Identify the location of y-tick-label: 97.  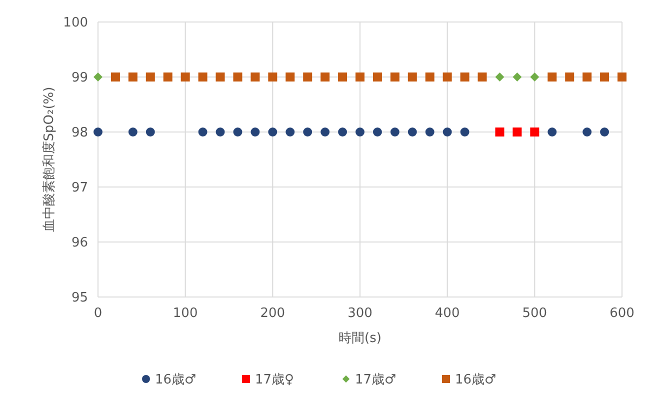
(79, 188).